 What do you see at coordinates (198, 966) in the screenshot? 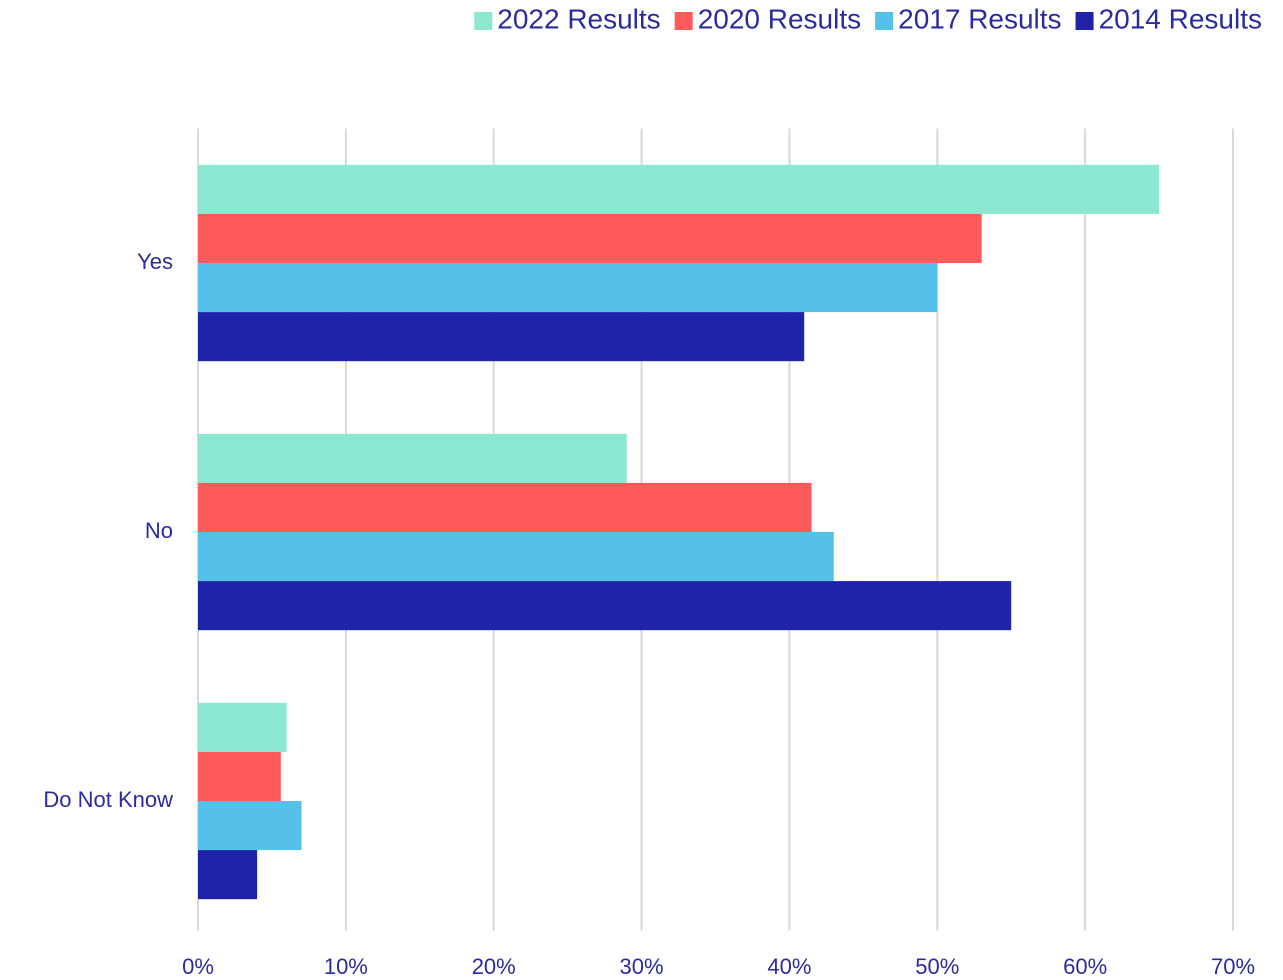
I see `x-tick-label: 0%` at bounding box center [198, 966].